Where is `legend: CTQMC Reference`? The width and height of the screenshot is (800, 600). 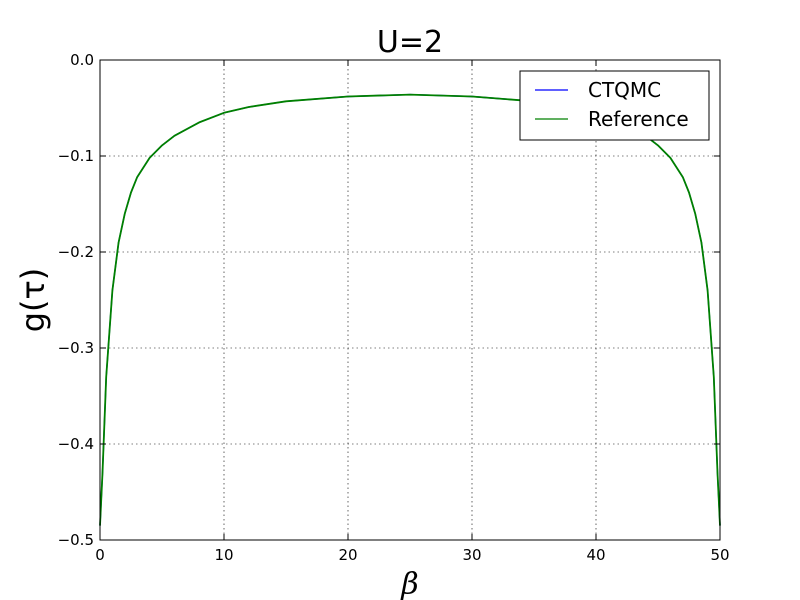 legend: CTQMC Reference is located at coordinates (614, 105).